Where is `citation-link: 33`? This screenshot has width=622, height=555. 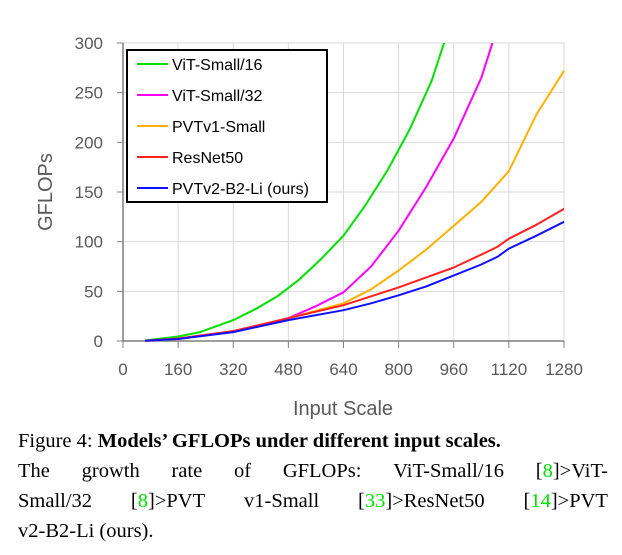 citation-link: 33 is located at coordinates (375, 501).